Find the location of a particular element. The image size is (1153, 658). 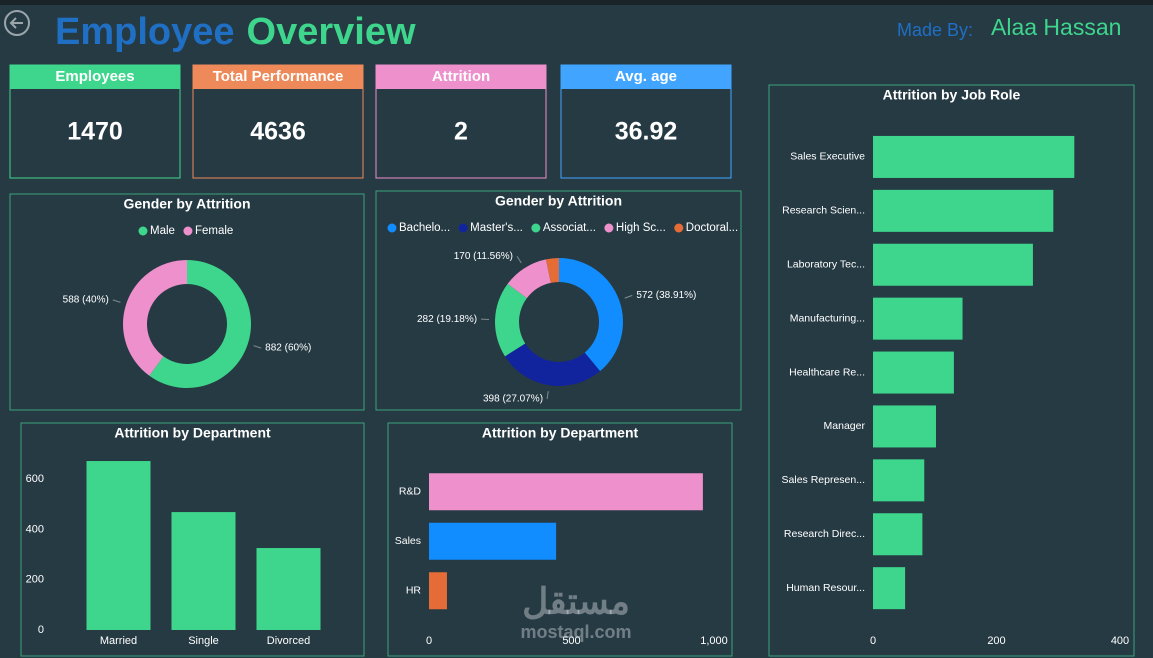

kpi-value: 2 is located at coordinates (461, 132).